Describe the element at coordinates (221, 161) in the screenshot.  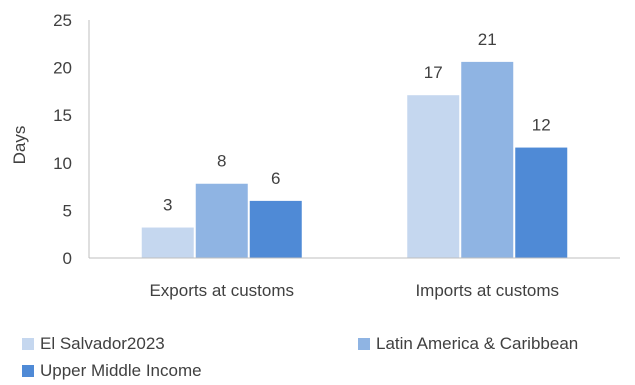
I see `data-label: 8` at that location.